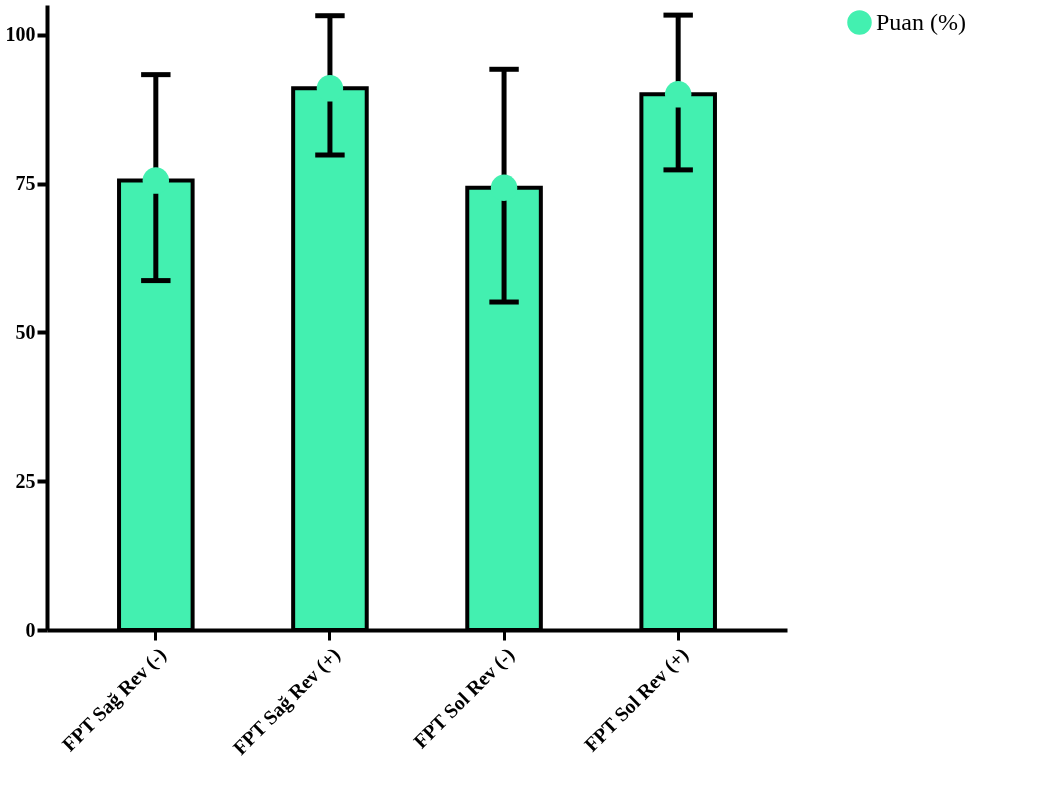 Image resolution: width=1051 pixels, height=812 pixels. I want to click on y-tick-label: 50, so click(25, 331).